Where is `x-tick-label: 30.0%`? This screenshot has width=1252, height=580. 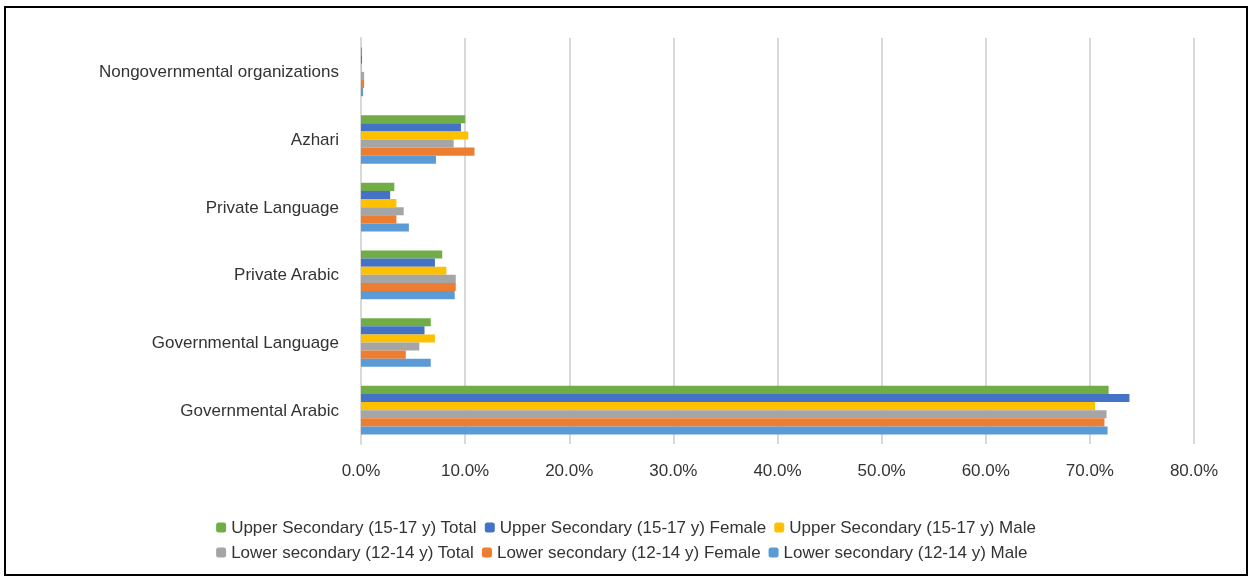
x-tick-label: 30.0% is located at coordinates (673, 470).